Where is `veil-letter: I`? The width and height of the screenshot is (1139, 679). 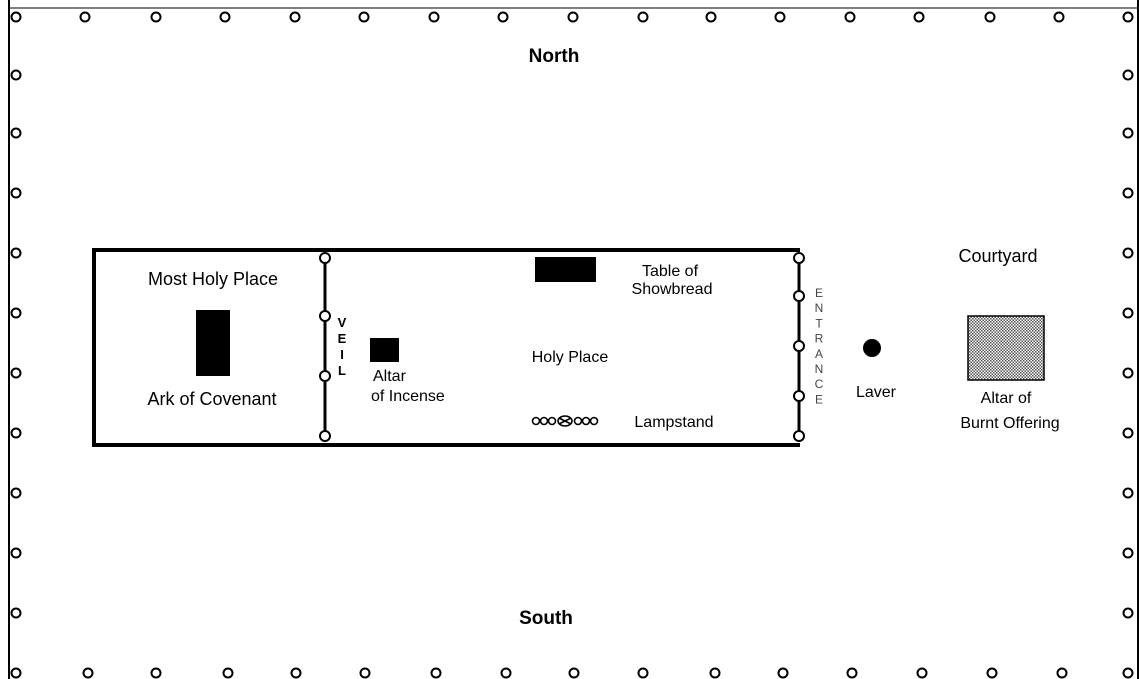
veil-letter: I is located at coordinates (342, 354).